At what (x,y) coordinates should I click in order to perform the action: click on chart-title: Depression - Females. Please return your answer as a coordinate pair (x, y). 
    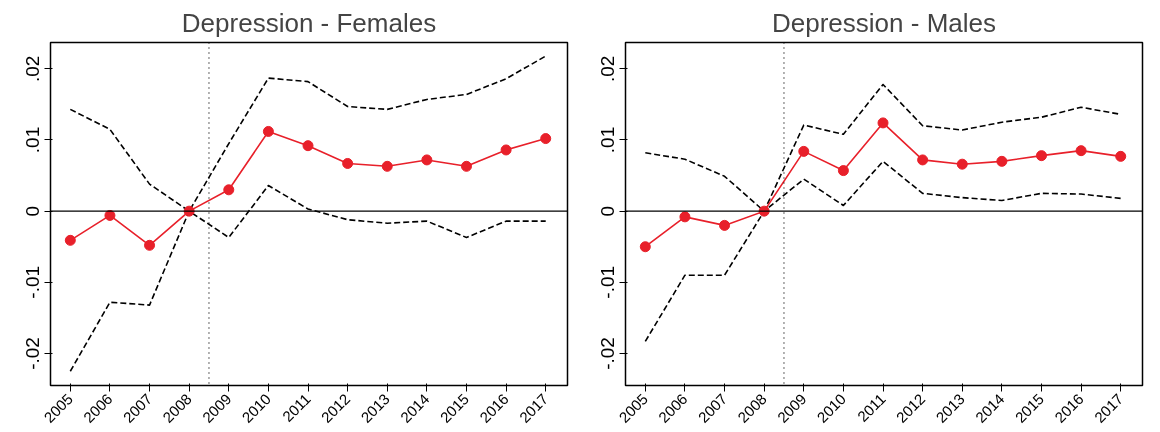
    Looking at the image, I should click on (309, 22).